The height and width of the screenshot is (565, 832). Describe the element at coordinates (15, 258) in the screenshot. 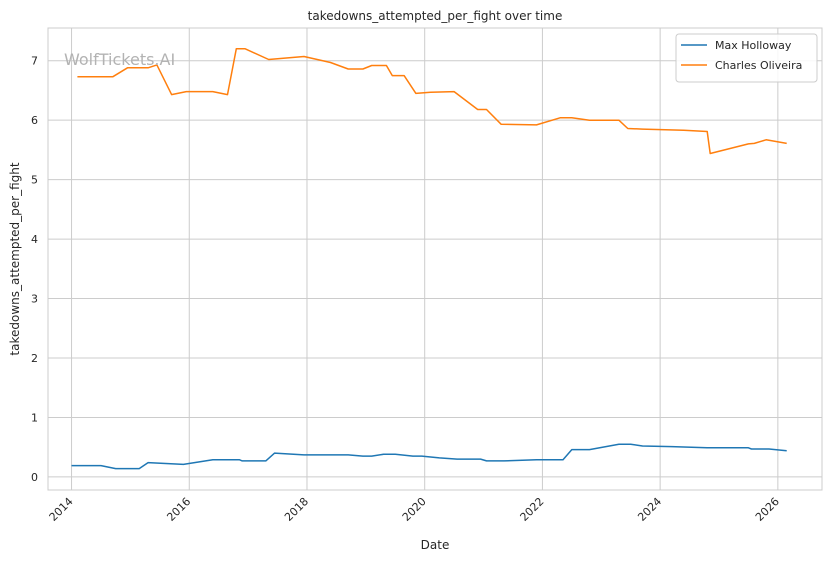

I see `y-axis-title: takedowns_attempted_per_fight` at that location.